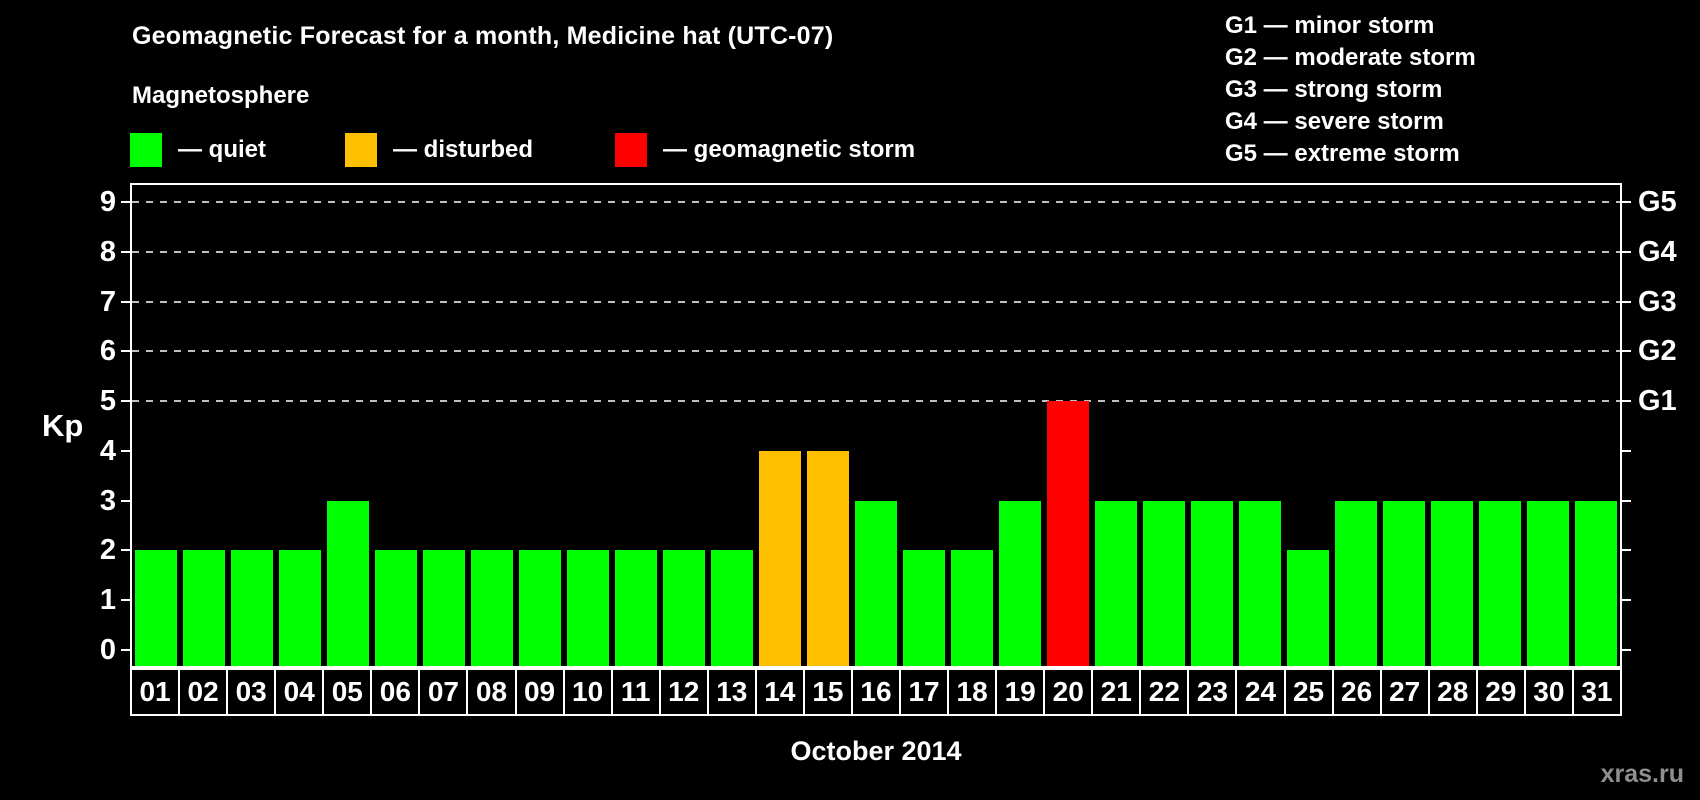  Describe the element at coordinates (1020, 692) in the screenshot. I see `day-label-19: 19` at that location.